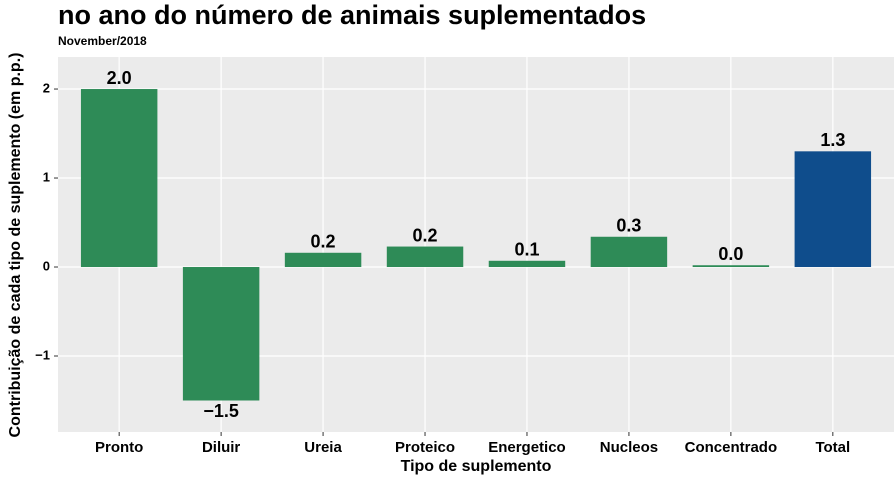 This screenshot has width=894, height=480. Describe the element at coordinates (119, 447) in the screenshot. I see `x-tick-label: Pronto` at that location.